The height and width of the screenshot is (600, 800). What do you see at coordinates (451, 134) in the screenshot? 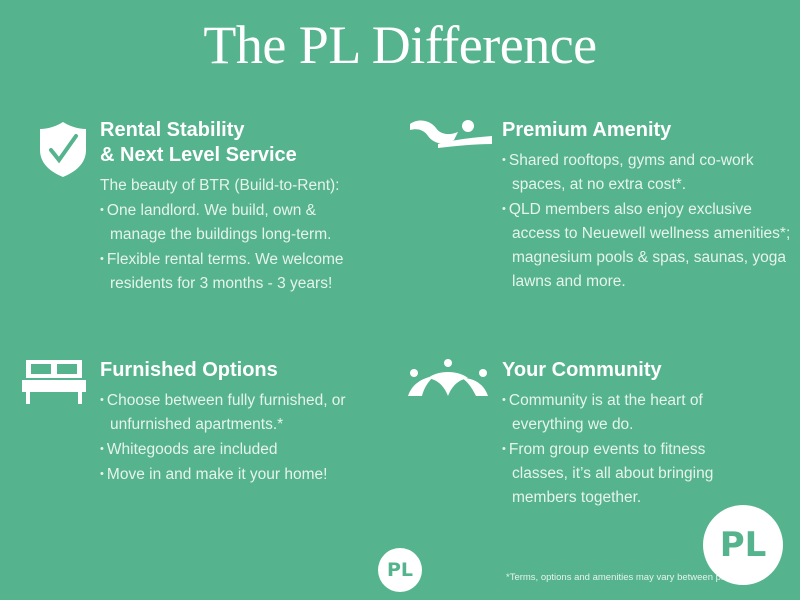
I see `swimmer-icon` at bounding box center [451, 134].